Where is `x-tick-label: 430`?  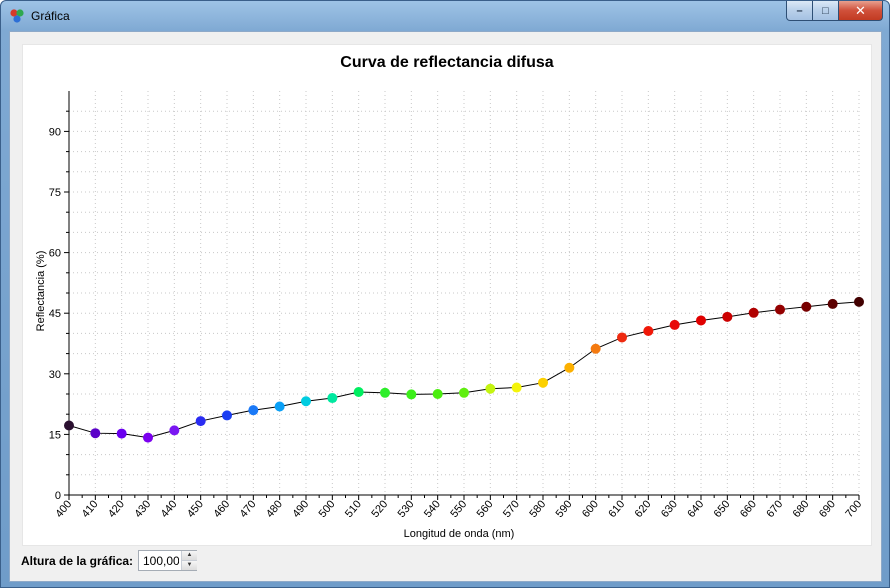 x-tick-label: 430 is located at coordinates (142, 509).